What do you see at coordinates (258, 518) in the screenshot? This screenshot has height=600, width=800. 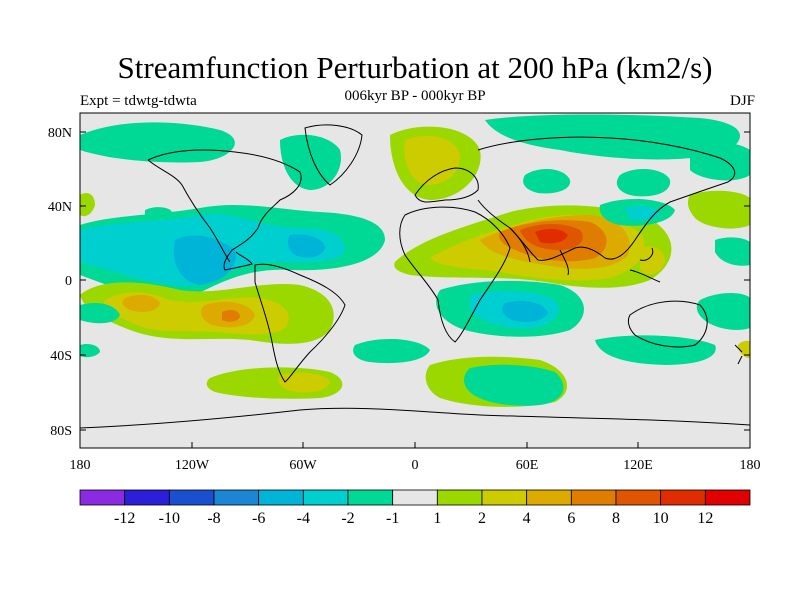 I see `colorbar-label: -6` at bounding box center [258, 518].